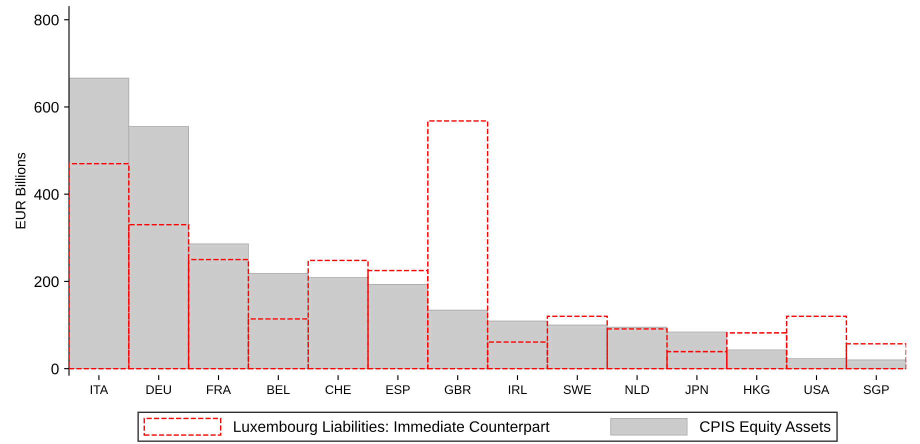  Describe the element at coordinates (279, 389) in the screenshot. I see `x-tick-label: BEL` at that location.